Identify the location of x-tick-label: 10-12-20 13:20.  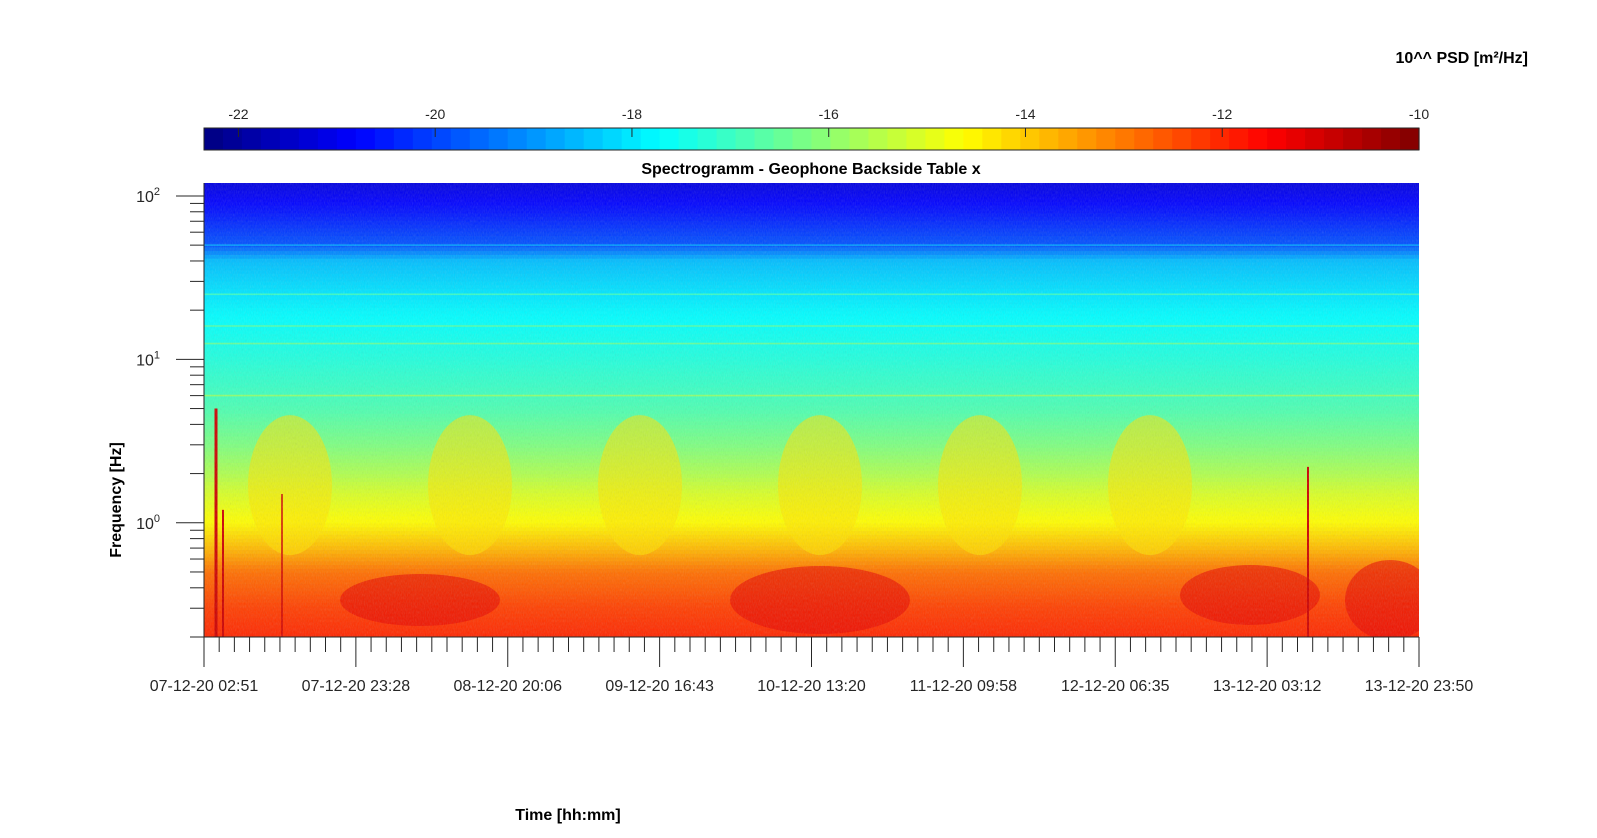
(811, 686).